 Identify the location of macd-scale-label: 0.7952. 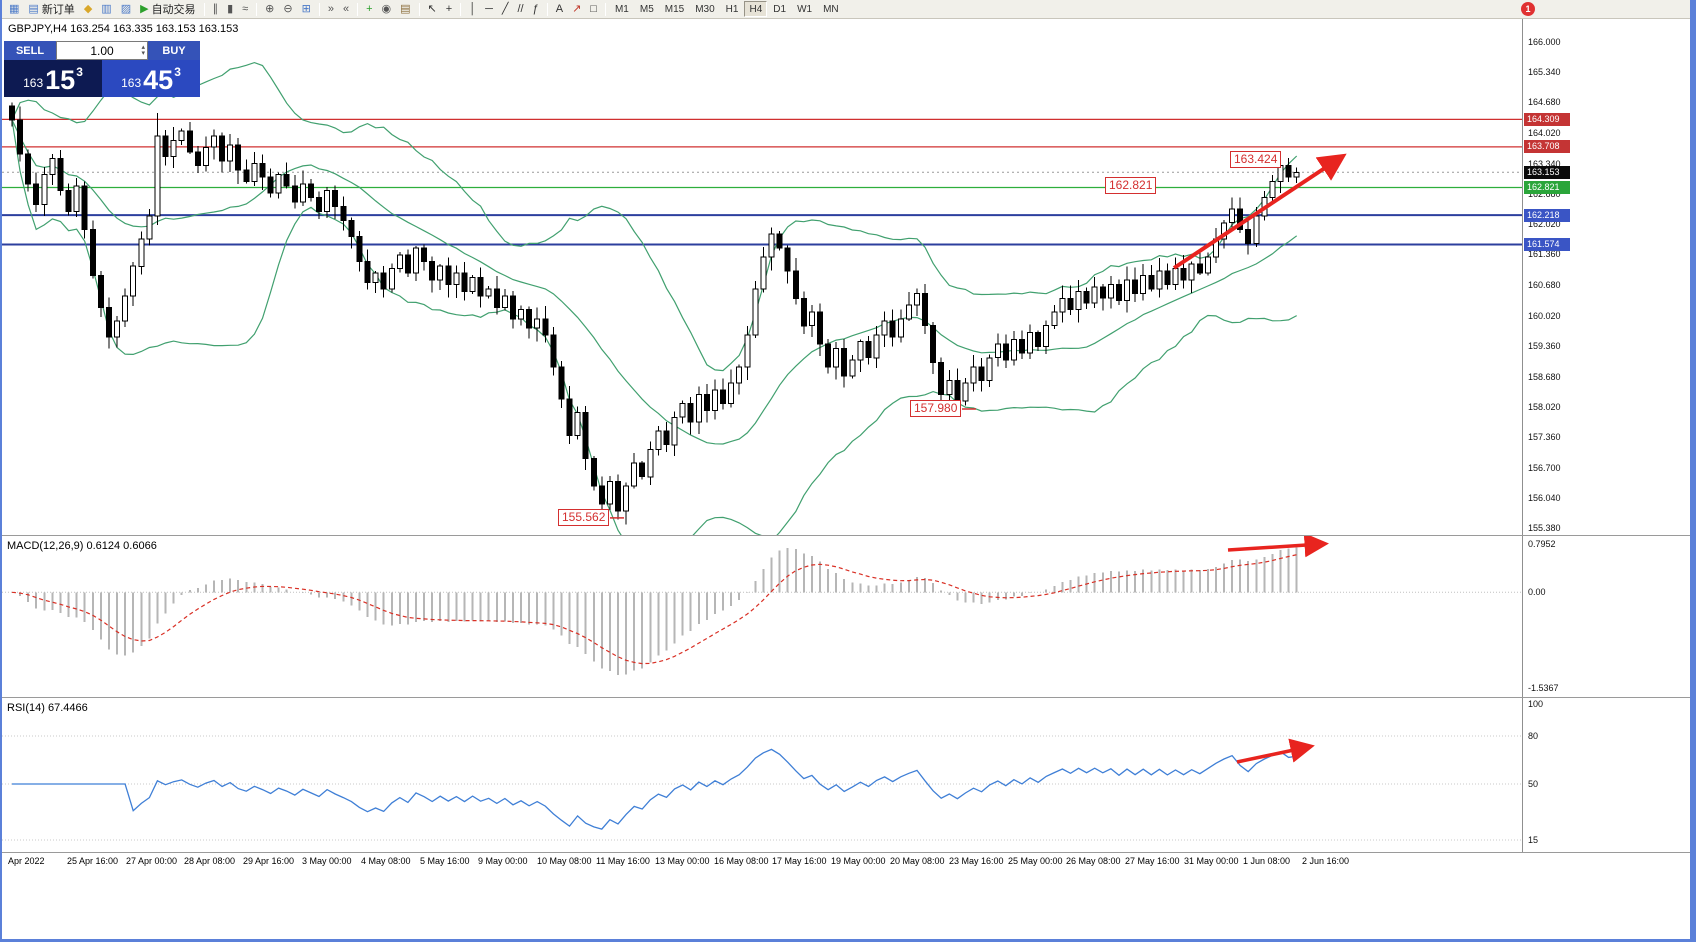
(1542, 544).